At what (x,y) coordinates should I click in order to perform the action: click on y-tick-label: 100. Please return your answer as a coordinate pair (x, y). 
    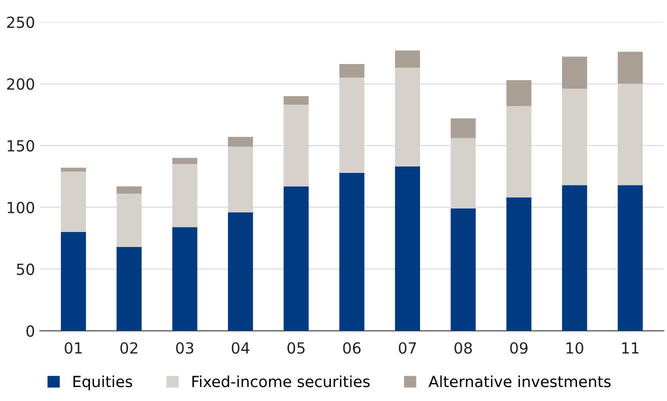
    Looking at the image, I should click on (21, 208).